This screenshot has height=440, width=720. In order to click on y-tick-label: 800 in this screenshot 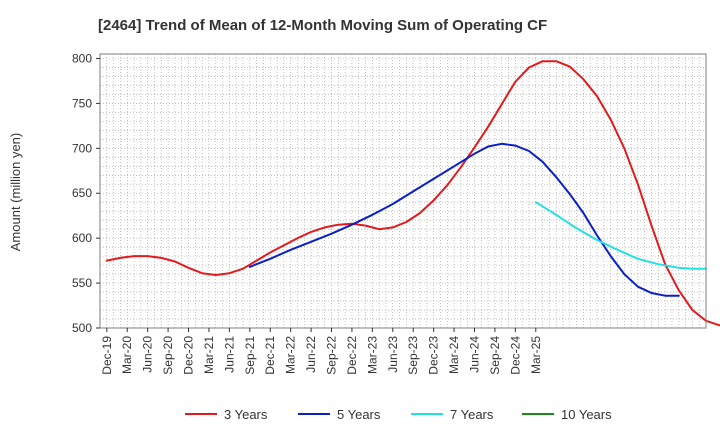, I will do `click(82, 58)`.